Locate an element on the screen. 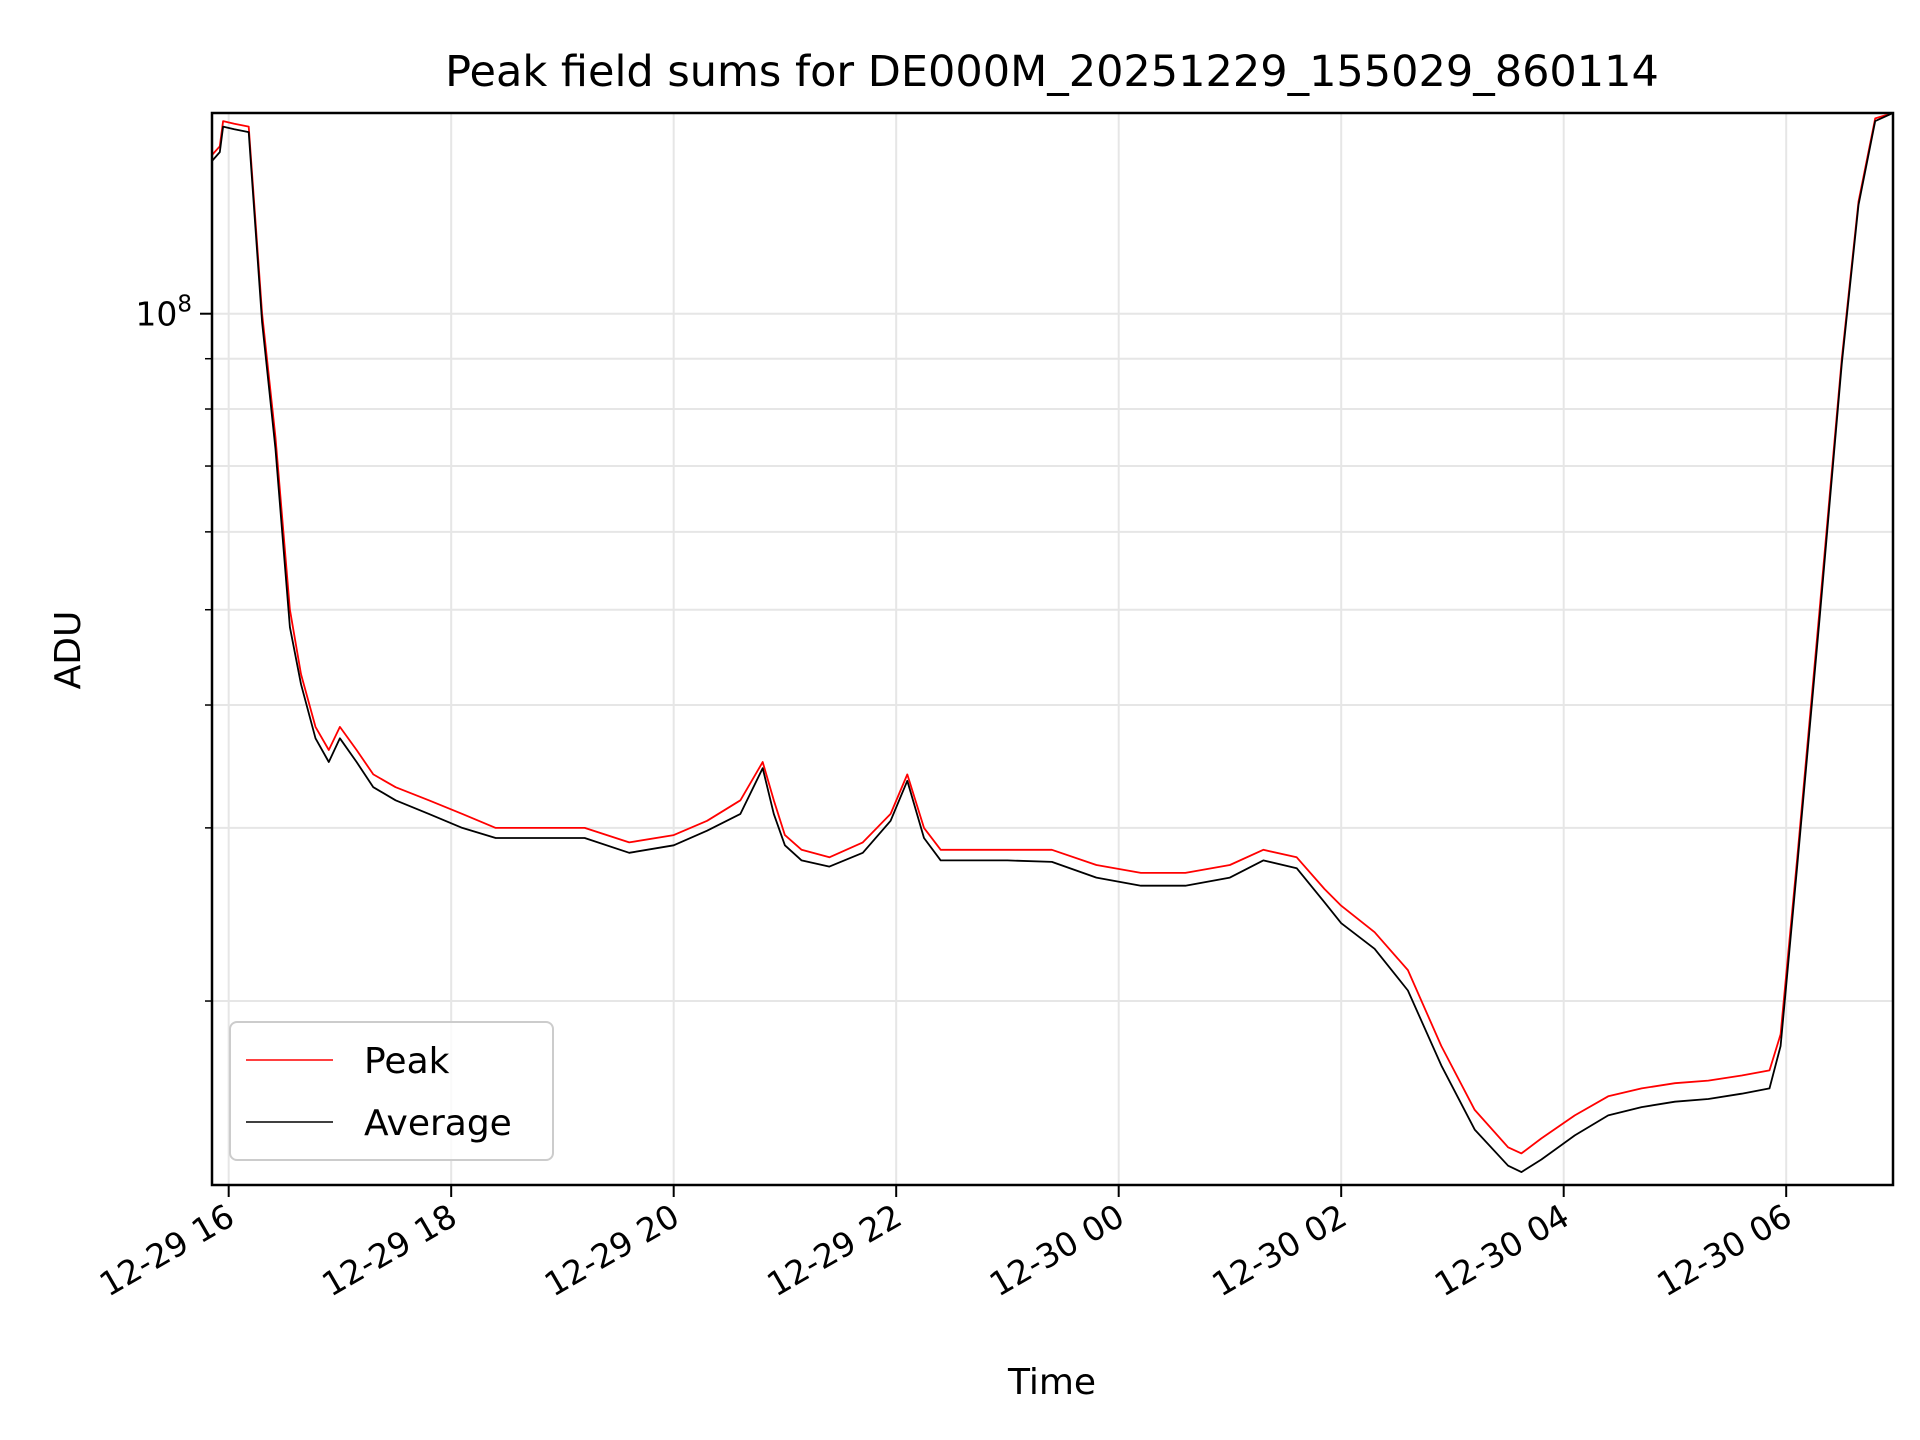 The image size is (1920, 1440). x-tick-label: 12-30 06 is located at coordinates (1724, 1250).